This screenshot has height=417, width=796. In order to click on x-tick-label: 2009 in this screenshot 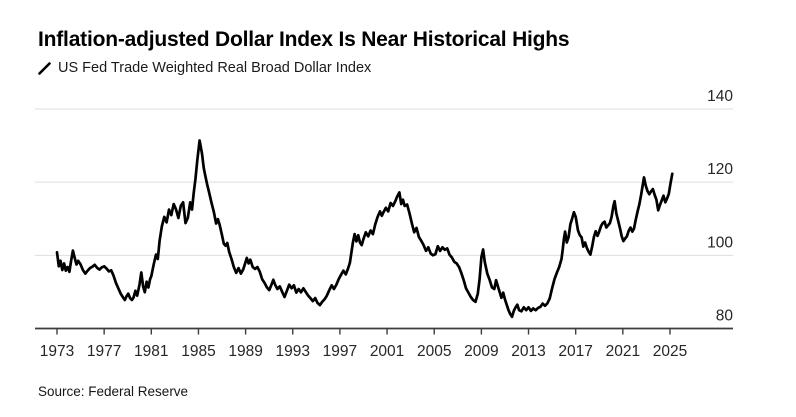, I will do `click(481, 351)`.